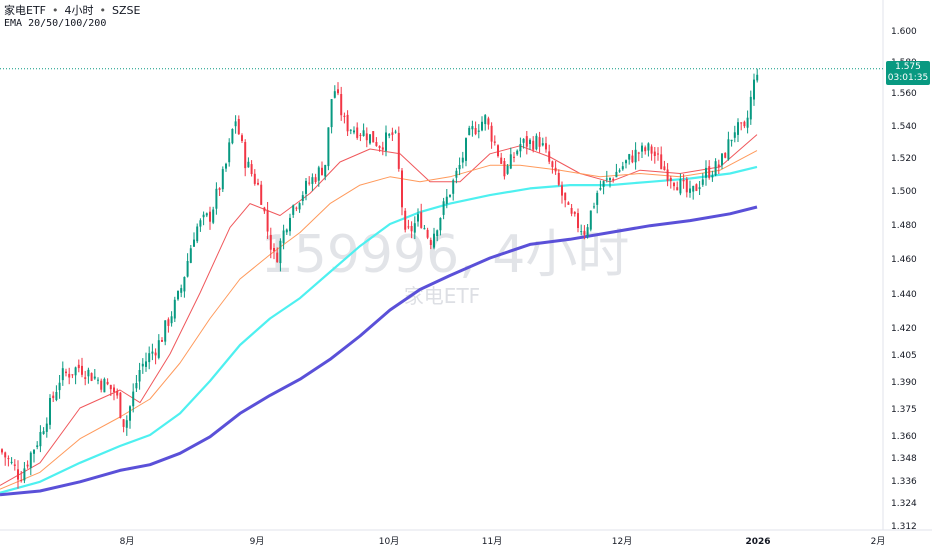 The width and height of the screenshot is (932, 550). Describe the element at coordinates (25, 10) in the screenshot. I see `symbol-name: 家电ETF` at that location.